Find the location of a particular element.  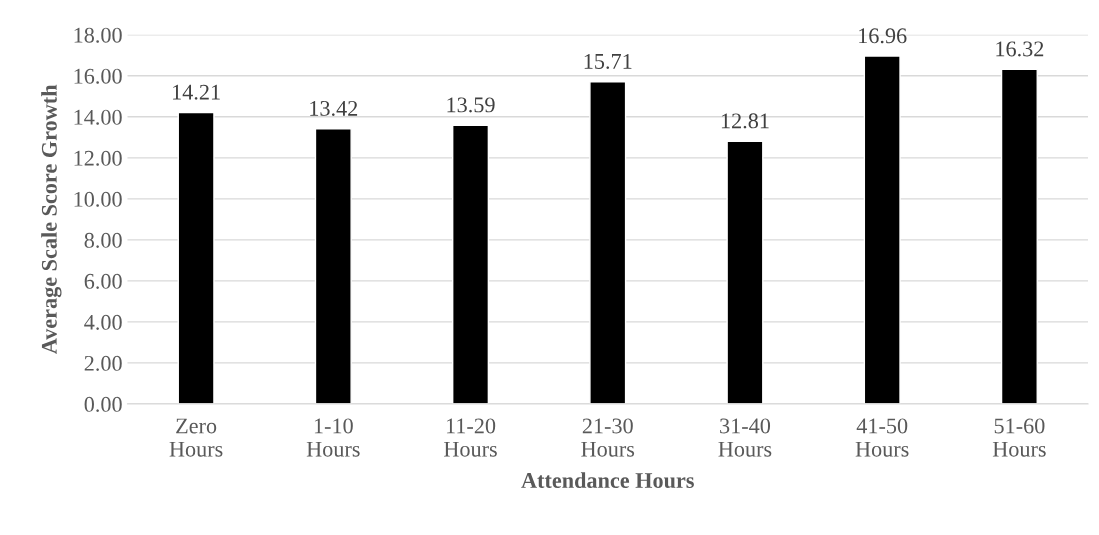

data-label: 12.81 is located at coordinates (745, 121).